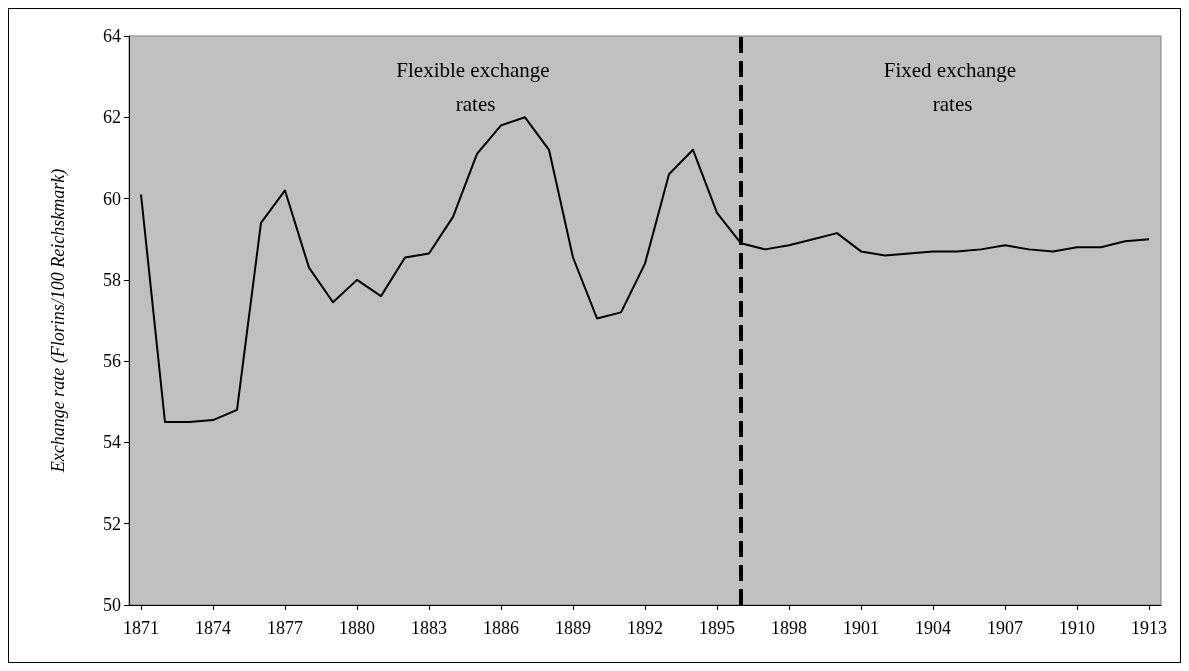 The height and width of the screenshot is (671, 1189). What do you see at coordinates (501, 628) in the screenshot?
I see `x-tick-label: 1886` at bounding box center [501, 628].